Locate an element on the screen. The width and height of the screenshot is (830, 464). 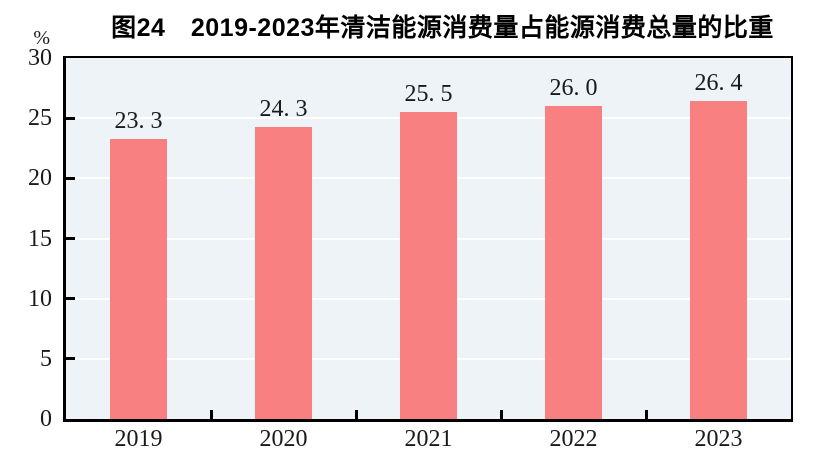
bar-value-label: 25. 5 is located at coordinates (428, 94).